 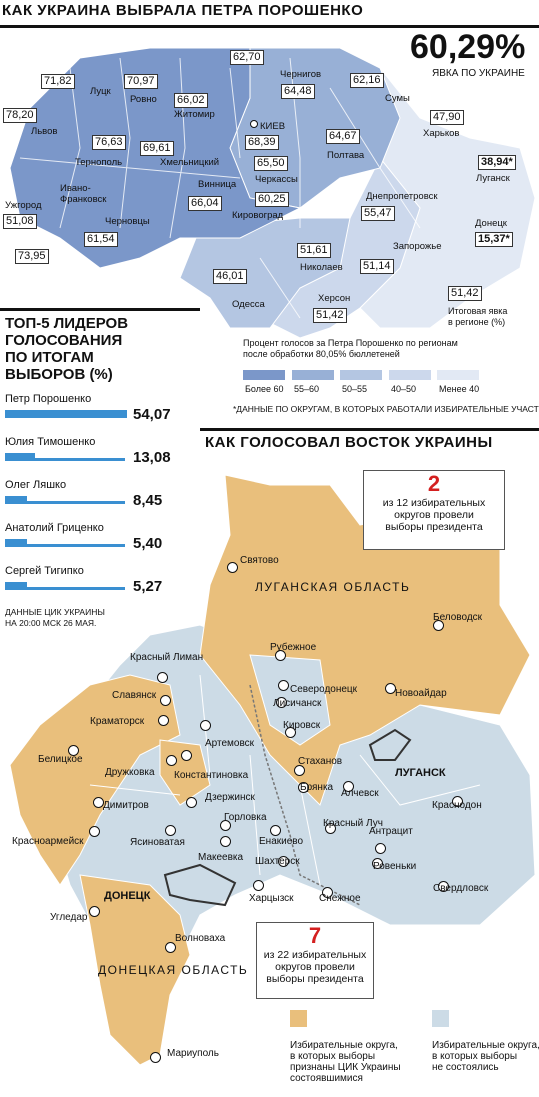 I want to click on city-label: Красноармейск, so click(x=48, y=841).